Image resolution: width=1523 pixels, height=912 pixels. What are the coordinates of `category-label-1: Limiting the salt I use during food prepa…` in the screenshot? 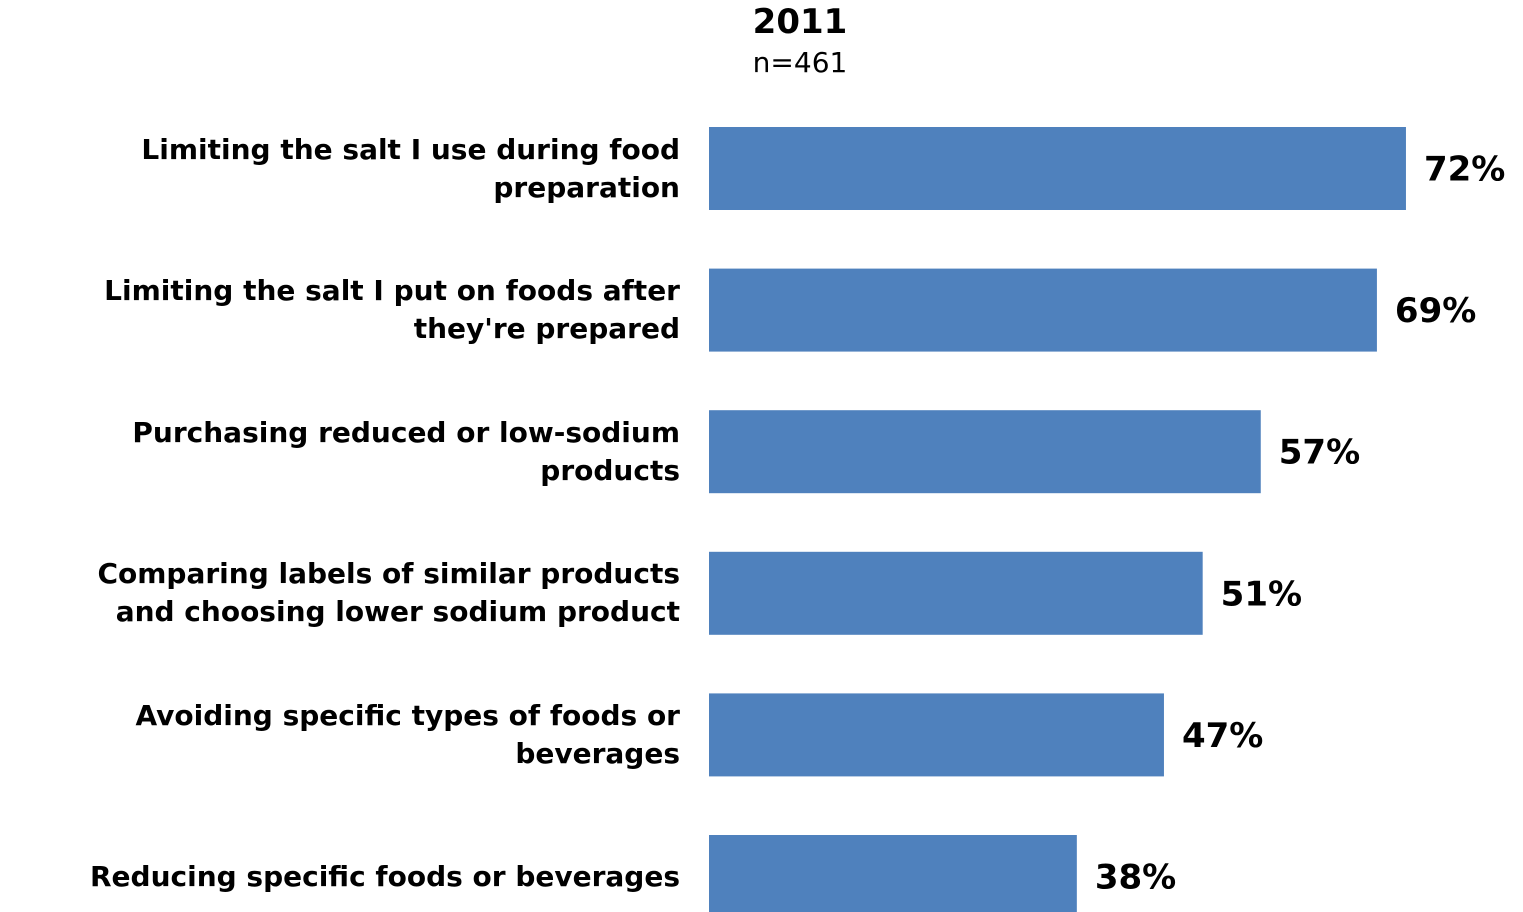 It's located at (340, 169).